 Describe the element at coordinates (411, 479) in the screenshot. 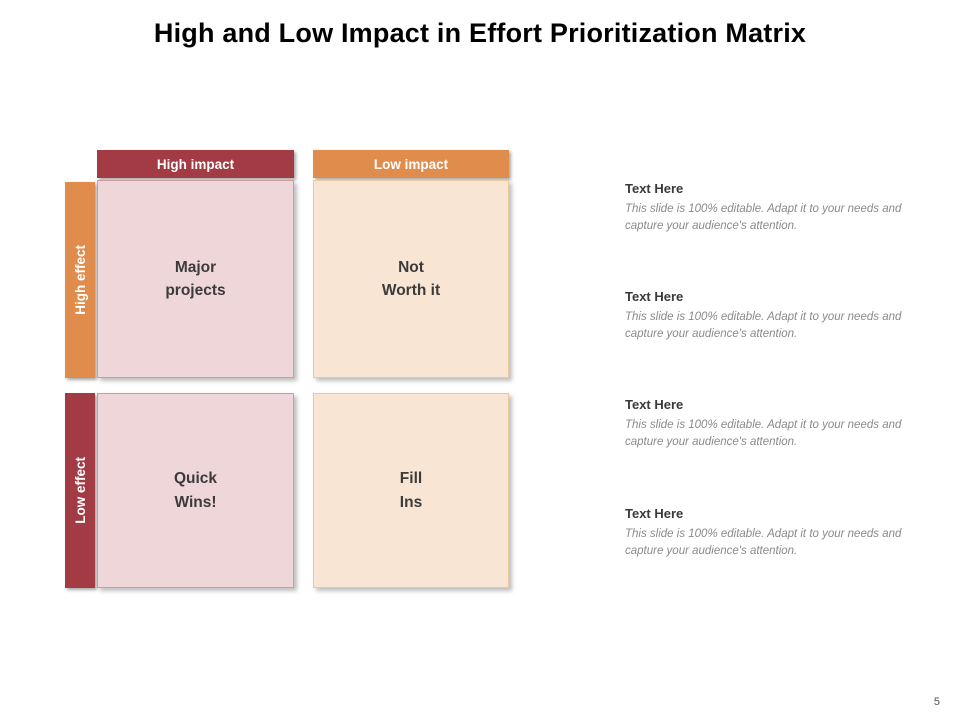

I see `quadrant-text-line: Fill` at that location.